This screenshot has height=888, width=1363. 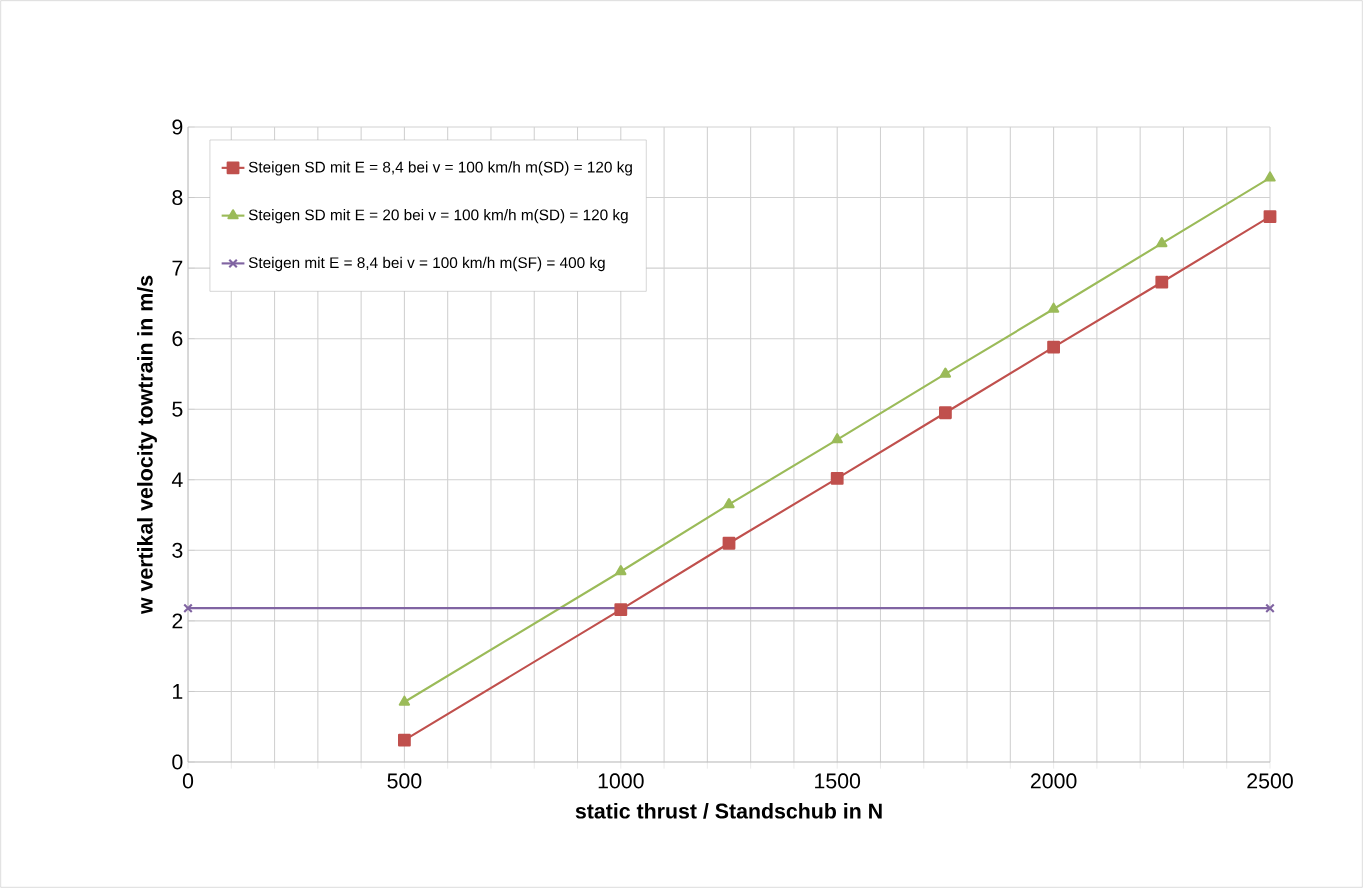 I want to click on x-tick-label: 1000, so click(x=621, y=781).